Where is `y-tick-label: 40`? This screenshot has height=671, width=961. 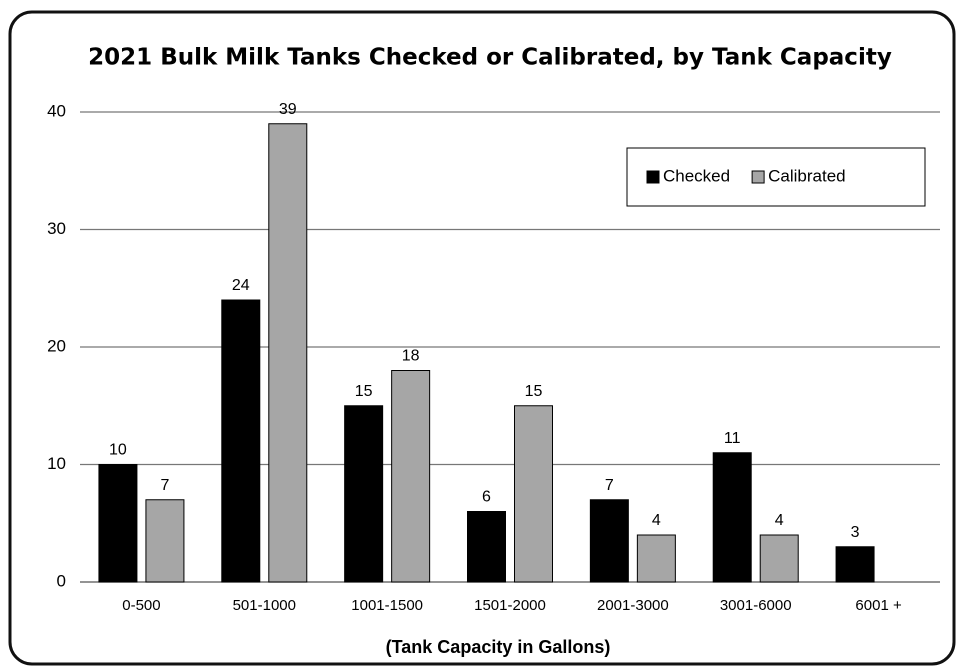 y-tick-label: 40 is located at coordinates (56, 110).